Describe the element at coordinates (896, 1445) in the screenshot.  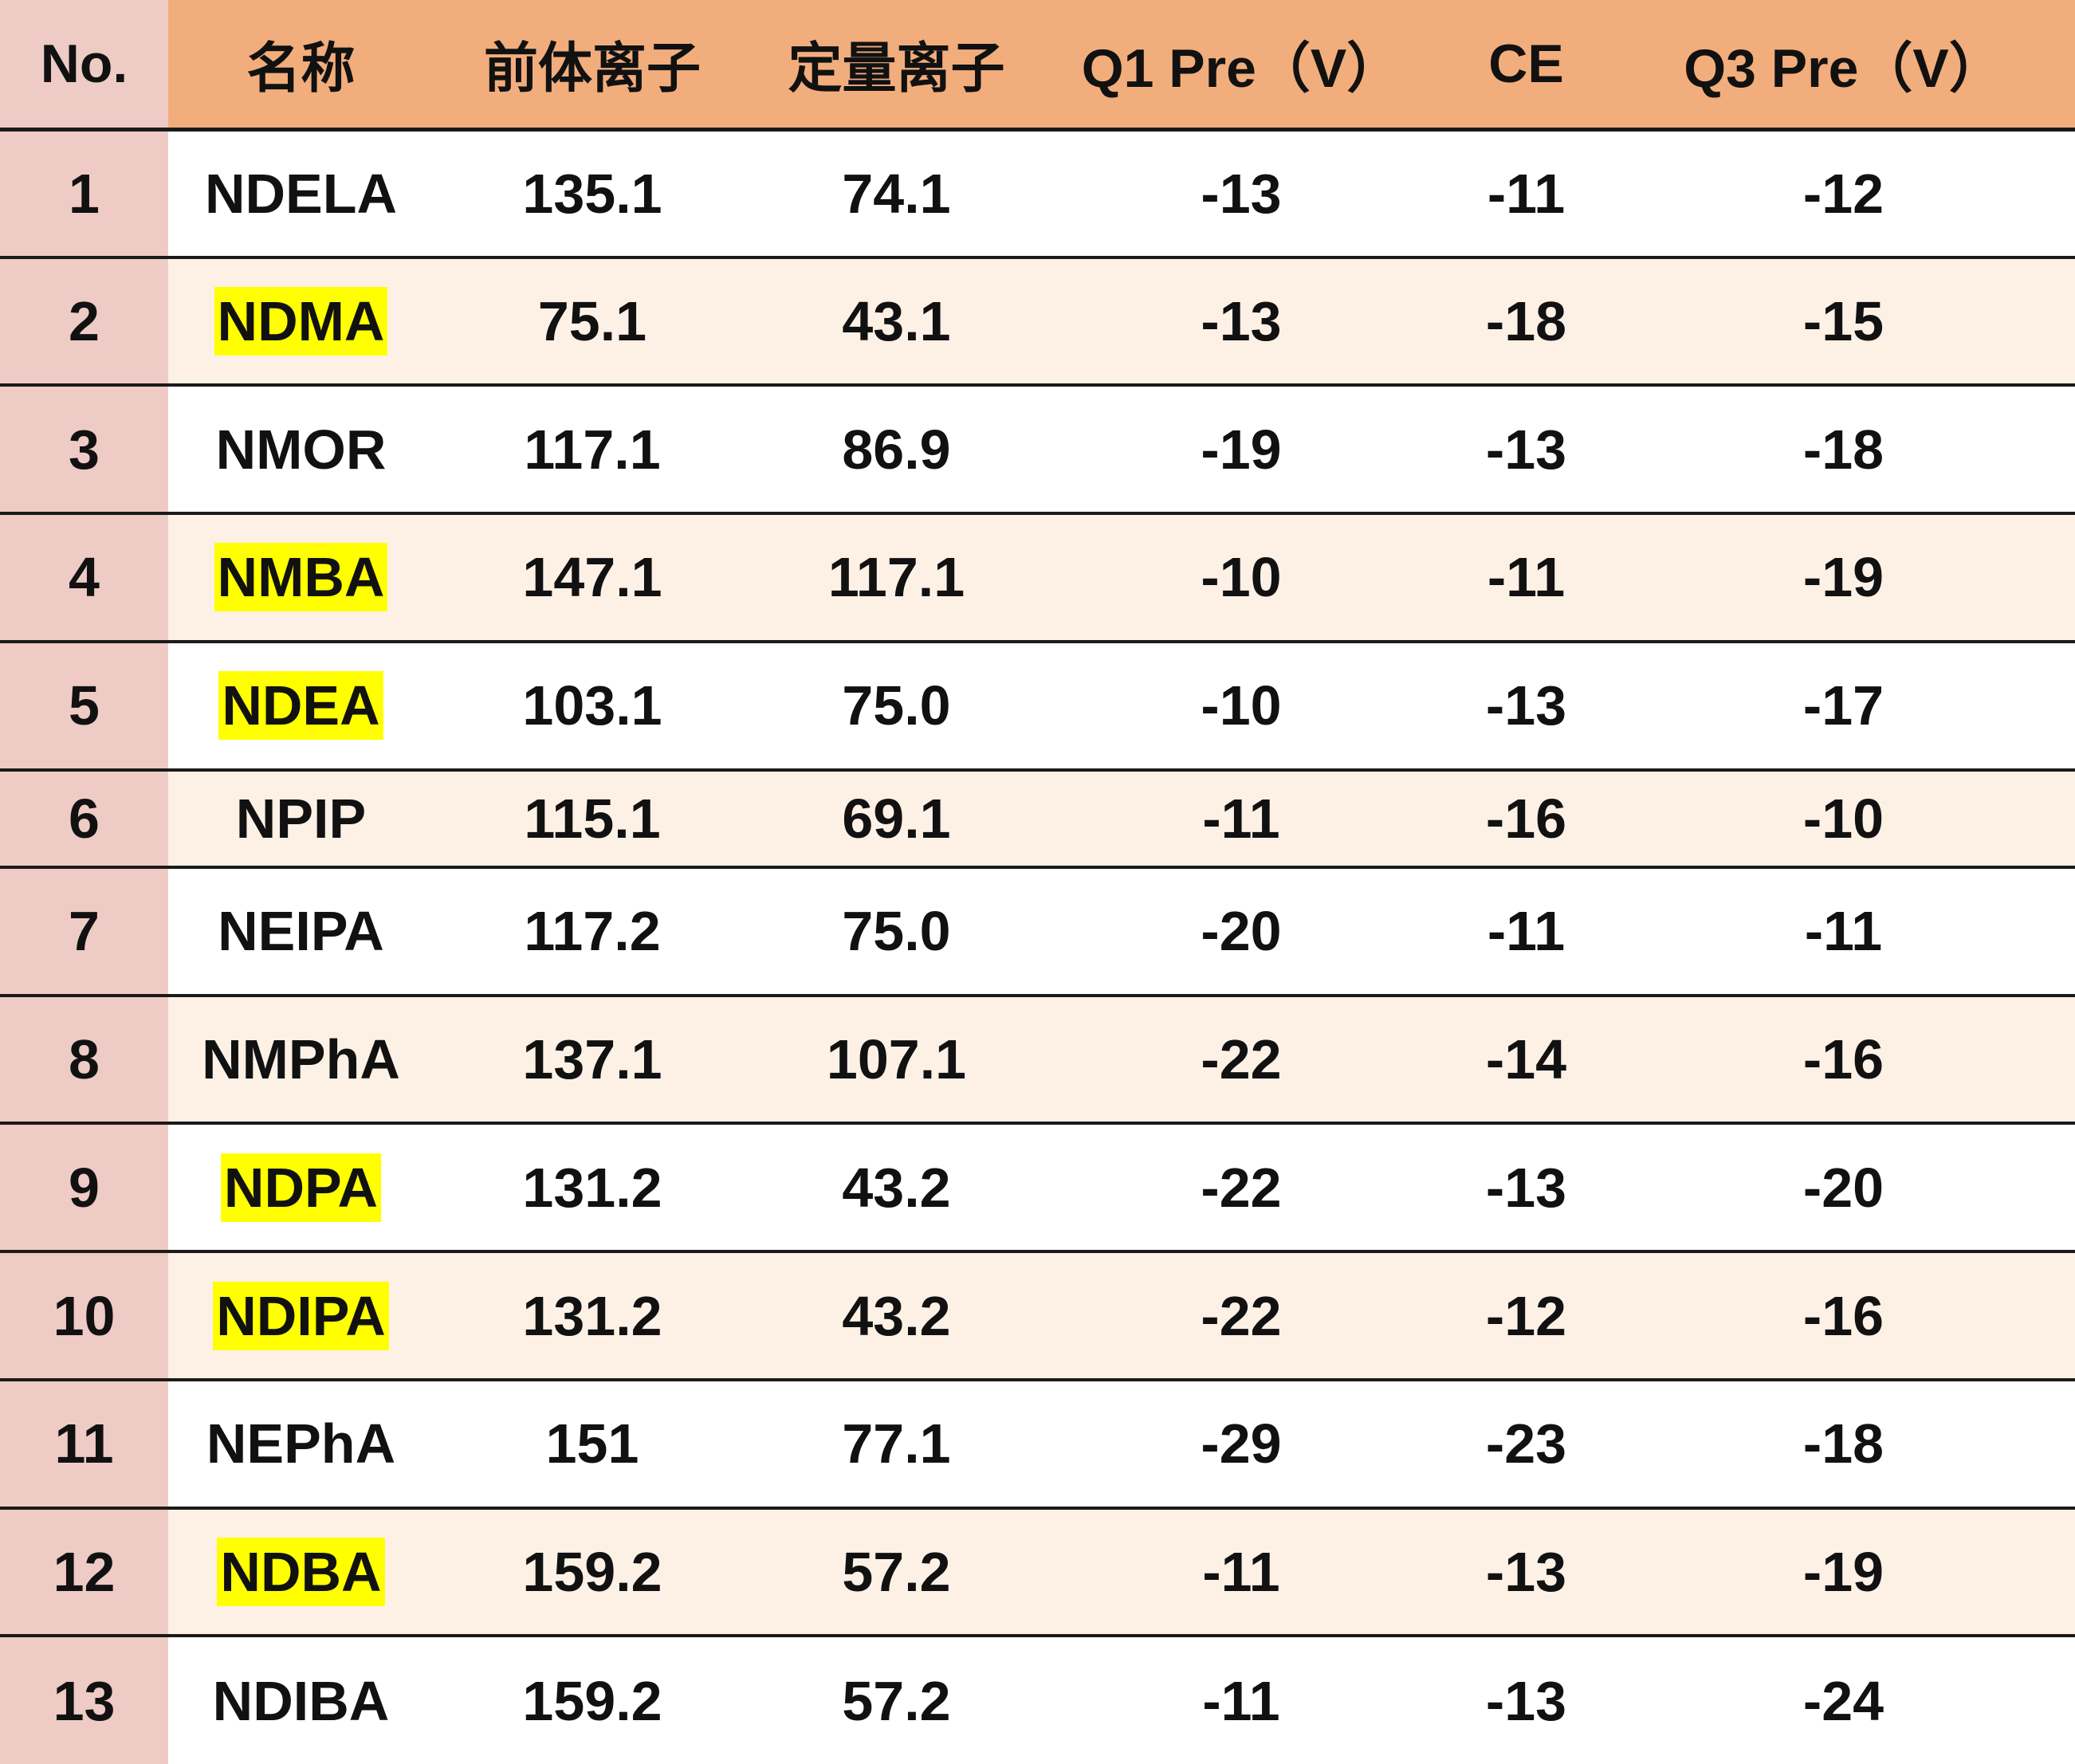
I see `cell-quant-ion: 77.1` at that location.